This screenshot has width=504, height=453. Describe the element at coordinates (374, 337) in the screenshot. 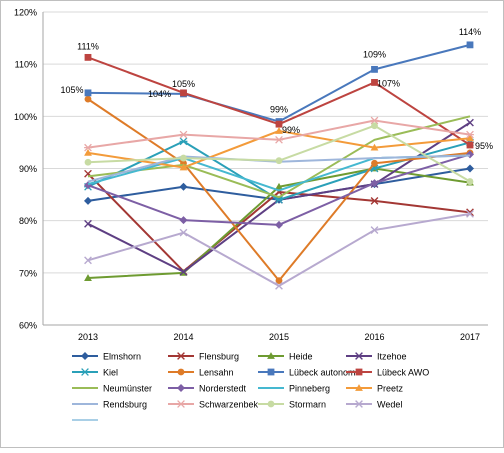

I see `x-tick-label: 2016` at that location.